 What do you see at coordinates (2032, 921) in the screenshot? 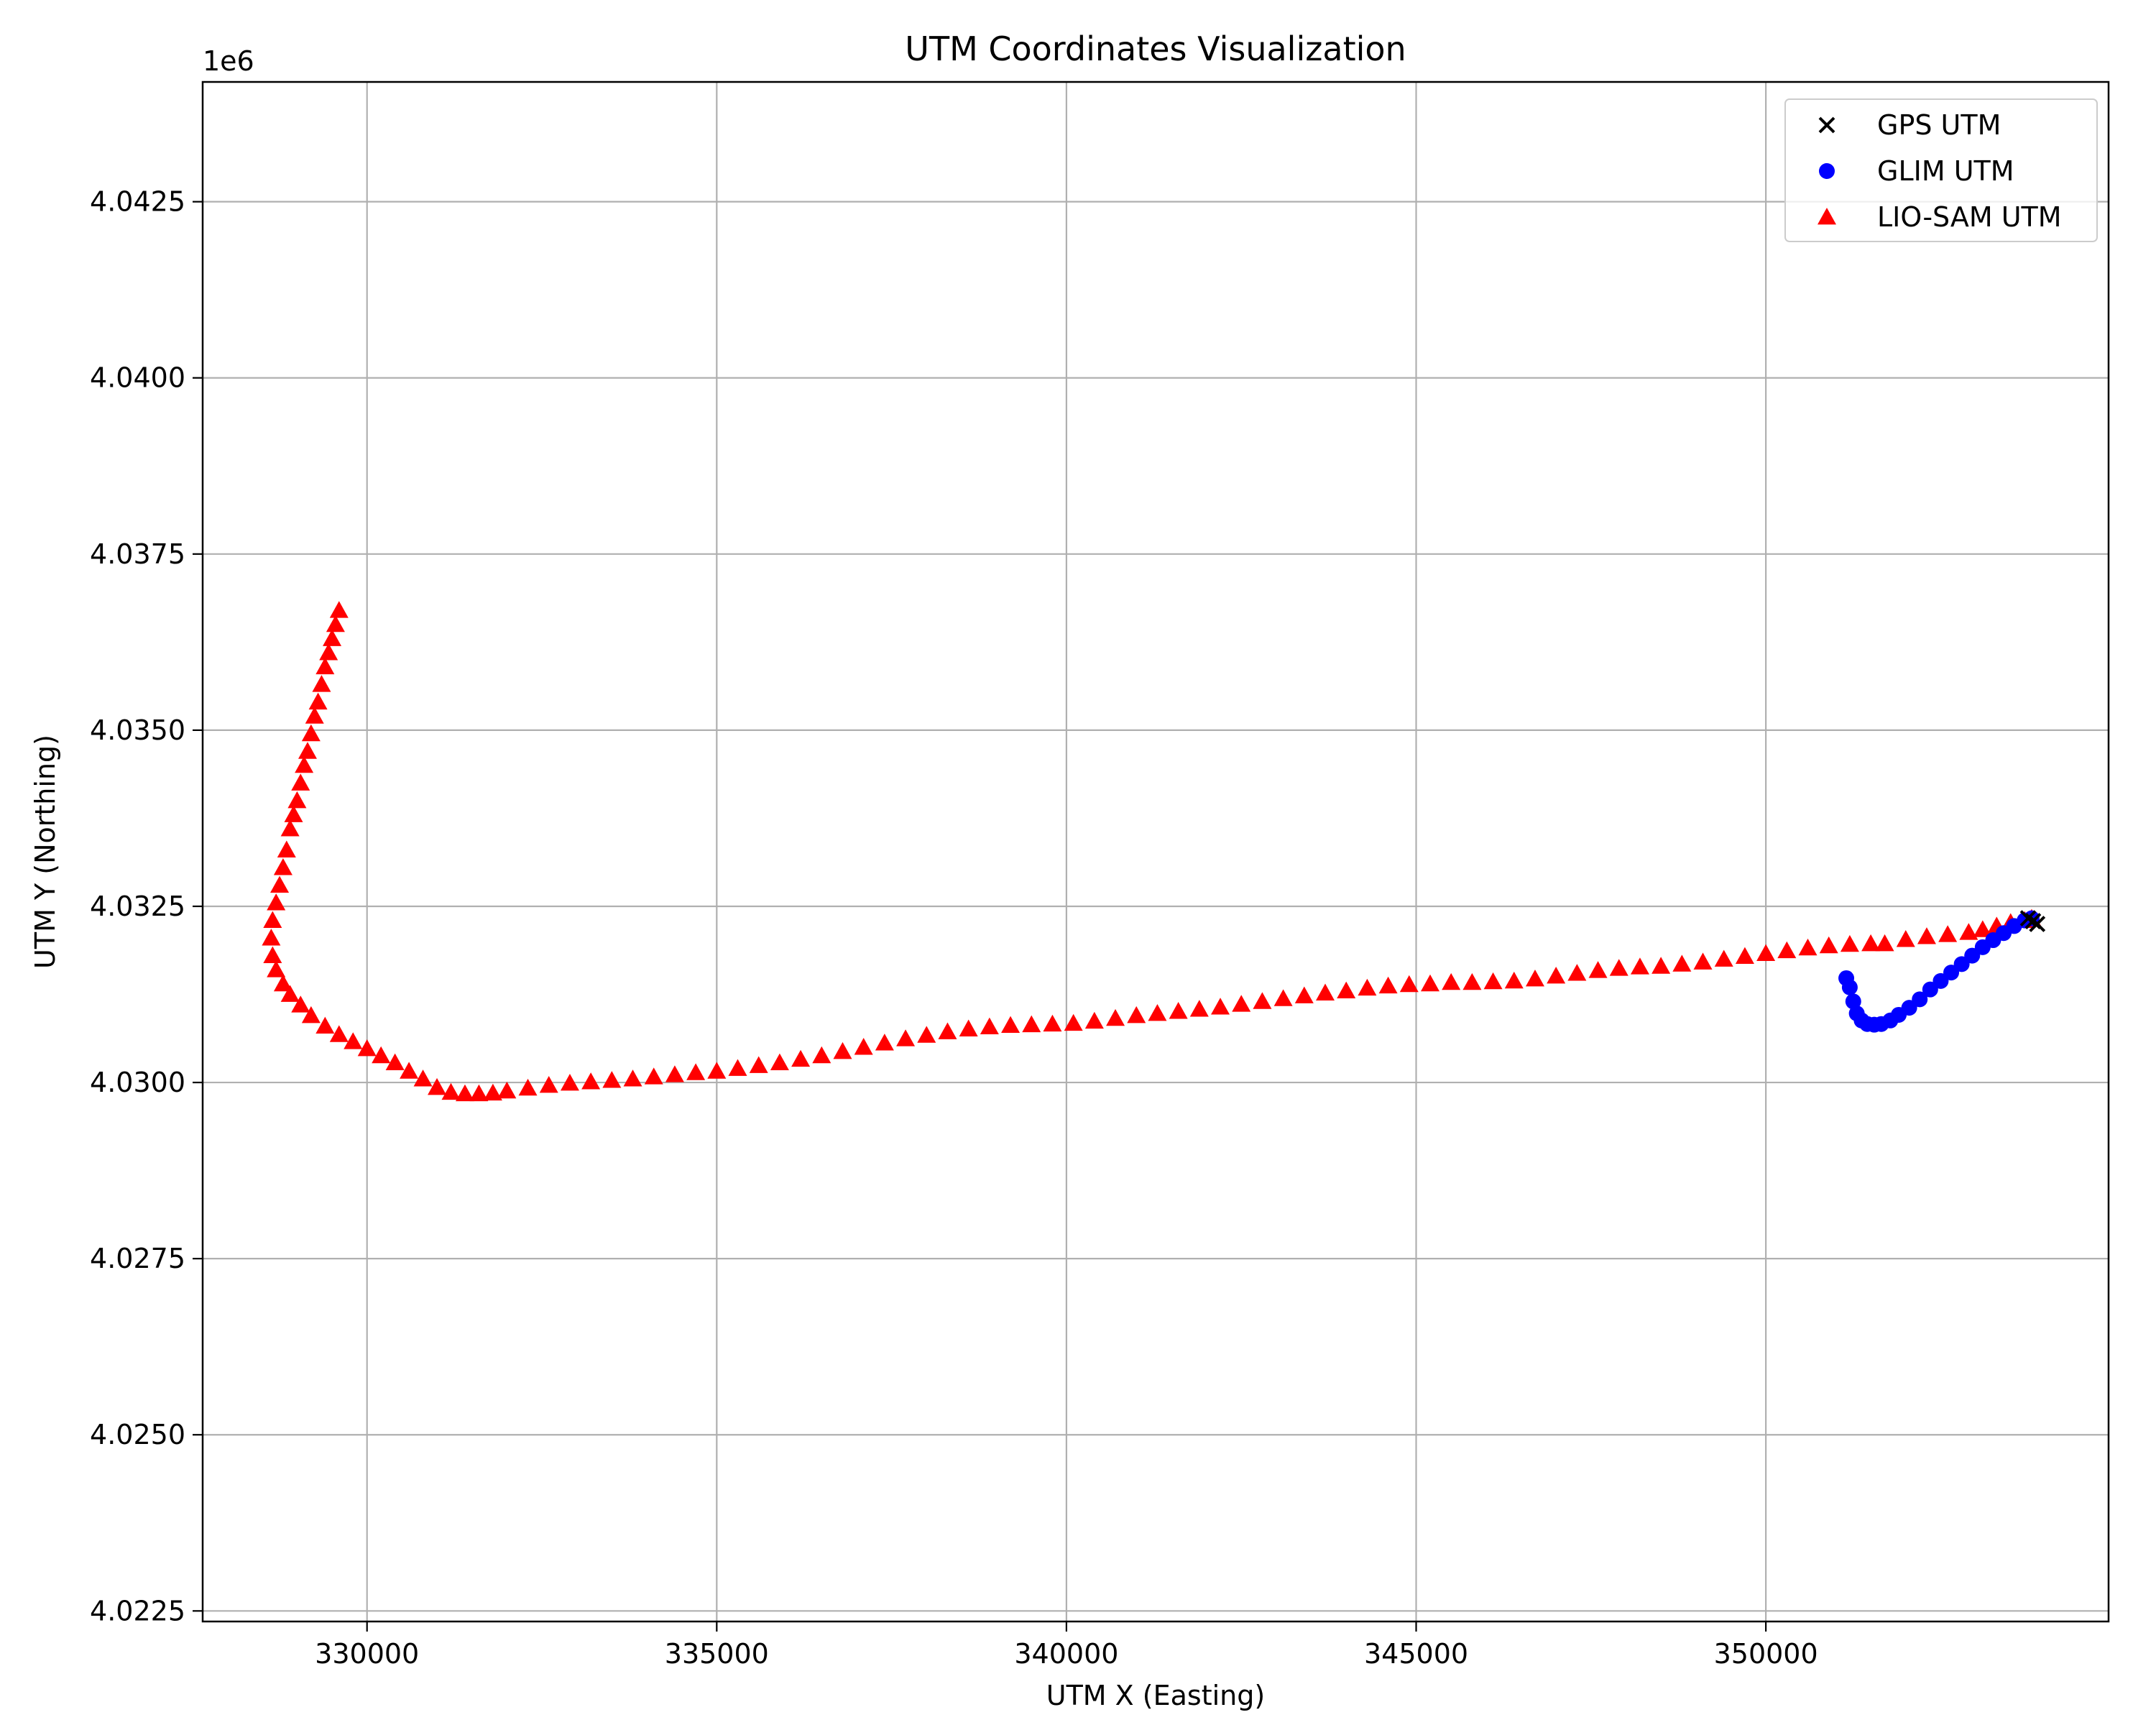
I see `series-gps-utm` at bounding box center [2032, 921].